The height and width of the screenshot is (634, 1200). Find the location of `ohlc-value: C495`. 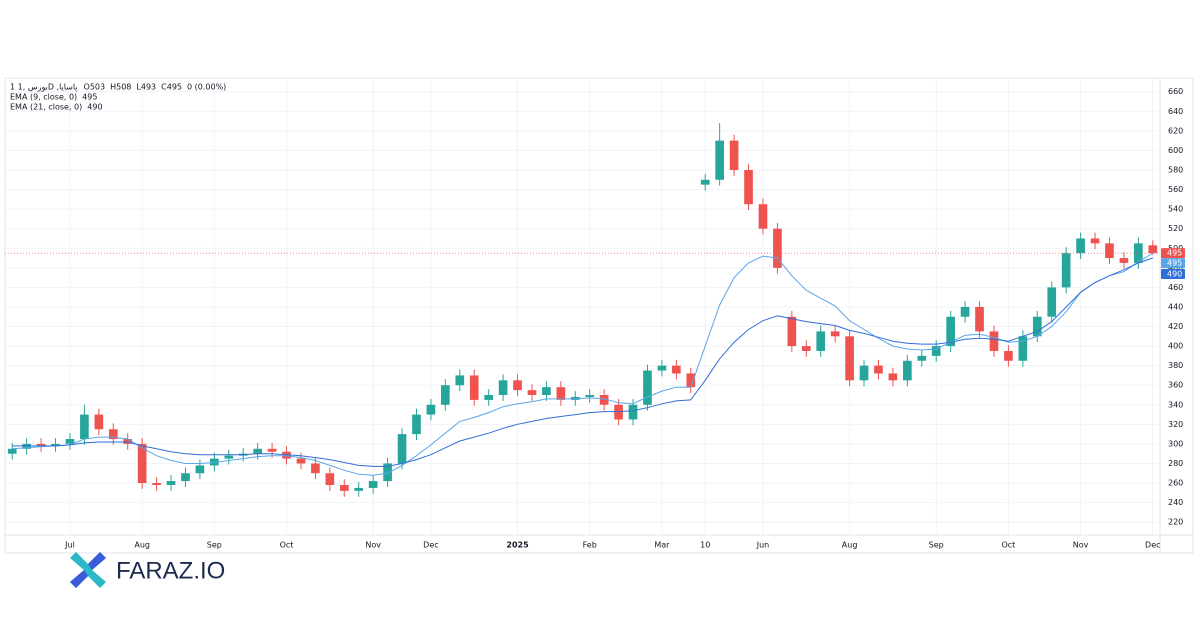

ohlc-value: C495 is located at coordinates (171, 87).